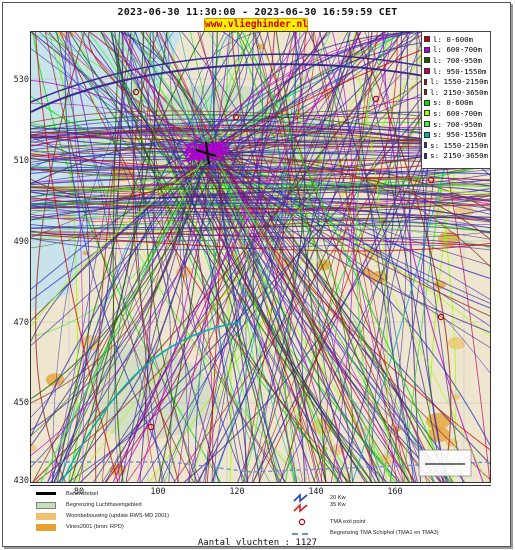  Describe the element at coordinates (21, 403) in the screenshot. I see `y-tick-label: 450` at that location.